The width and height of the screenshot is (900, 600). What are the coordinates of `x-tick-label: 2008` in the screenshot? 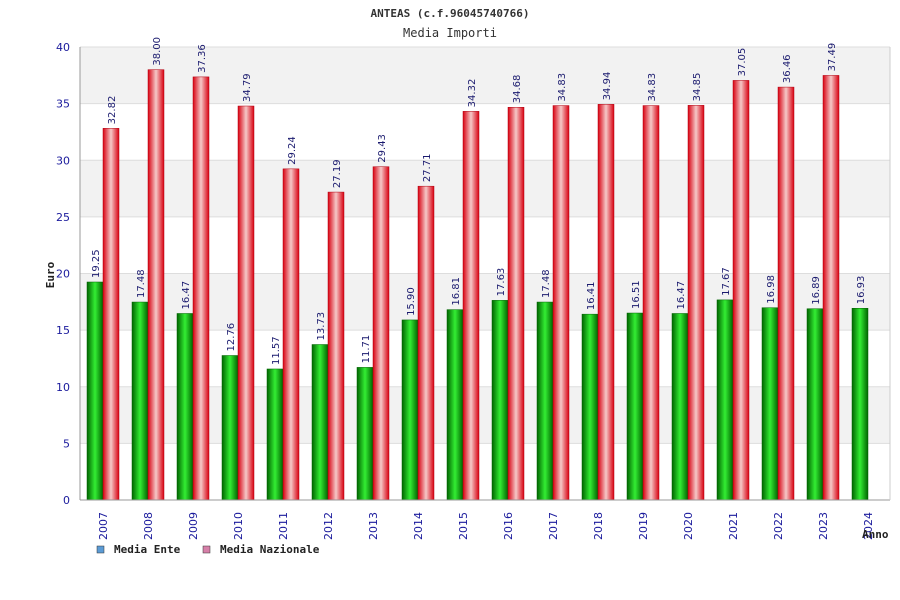 It's located at (148, 526).